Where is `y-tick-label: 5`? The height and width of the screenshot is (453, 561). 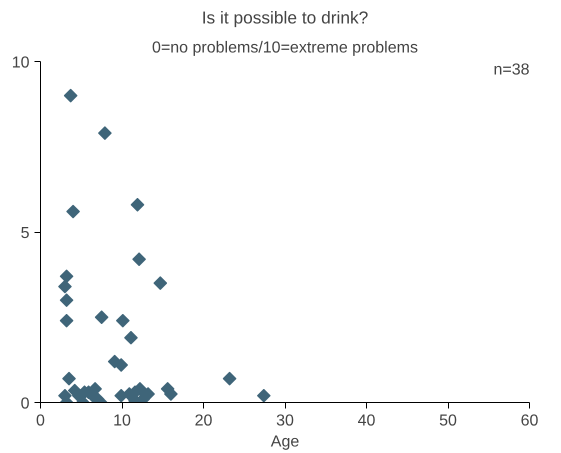
y-tick-label: 5 is located at coordinates (25, 233).